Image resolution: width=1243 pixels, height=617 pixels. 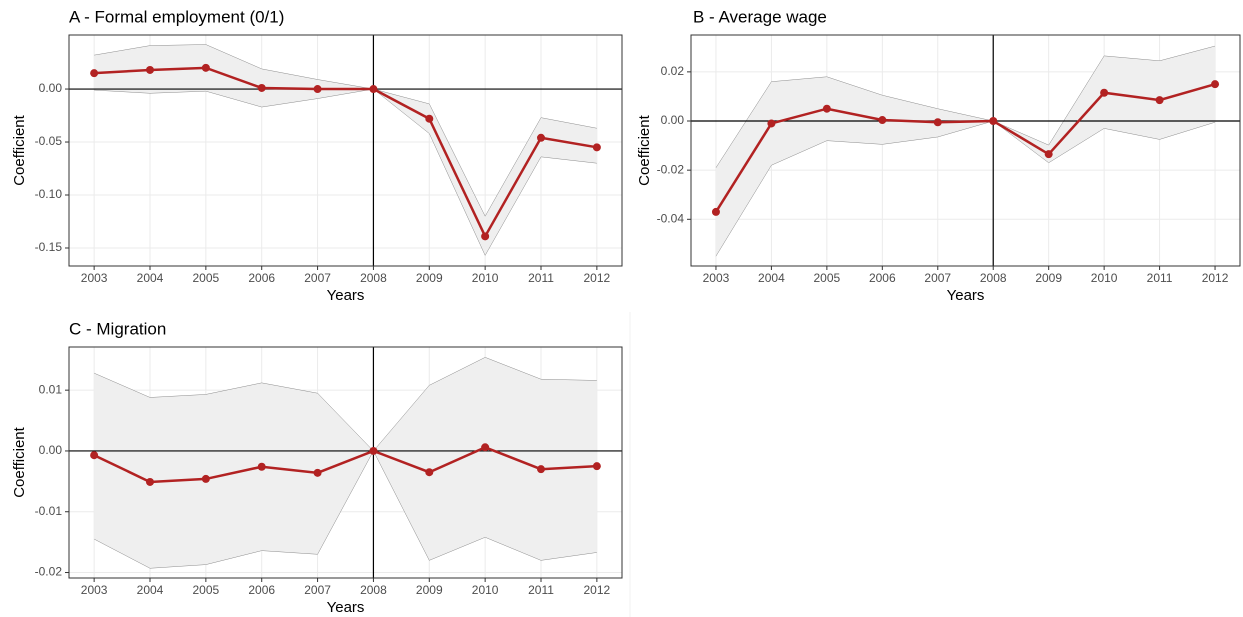 I want to click on y-tick-label: 0.01, so click(x=51, y=389).